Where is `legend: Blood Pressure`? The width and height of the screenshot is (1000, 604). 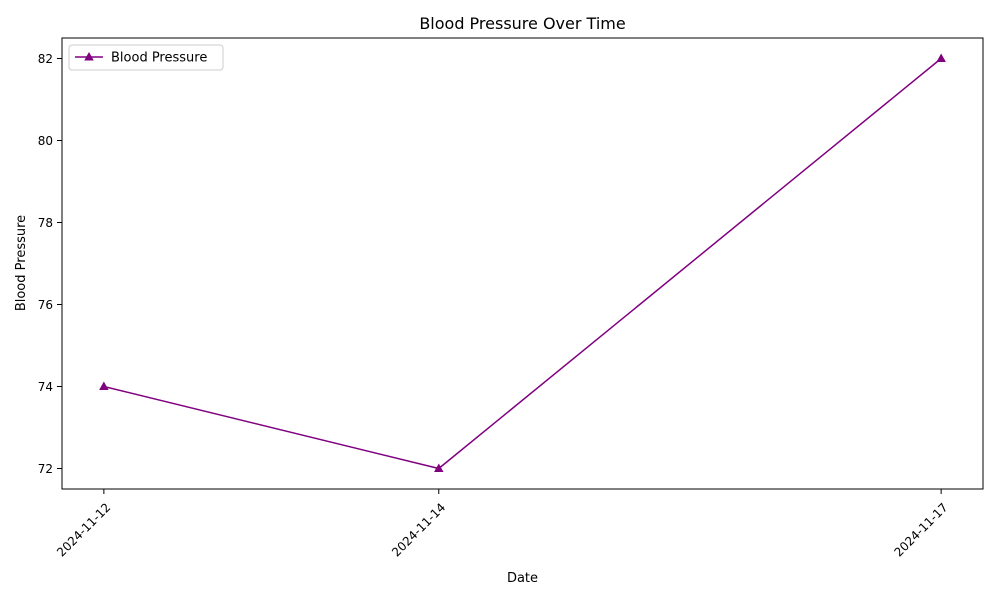 legend: Blood Pressure is located at coordinates (146, 57).